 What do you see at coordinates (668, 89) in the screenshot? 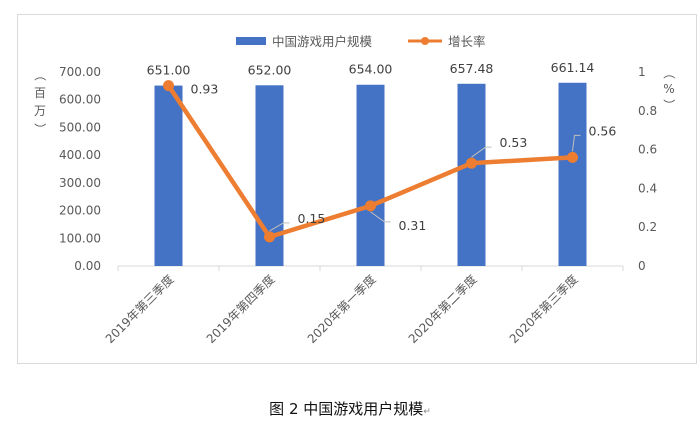
I see `y-right-axis-title-char: %` at bounding box center [668, 89].